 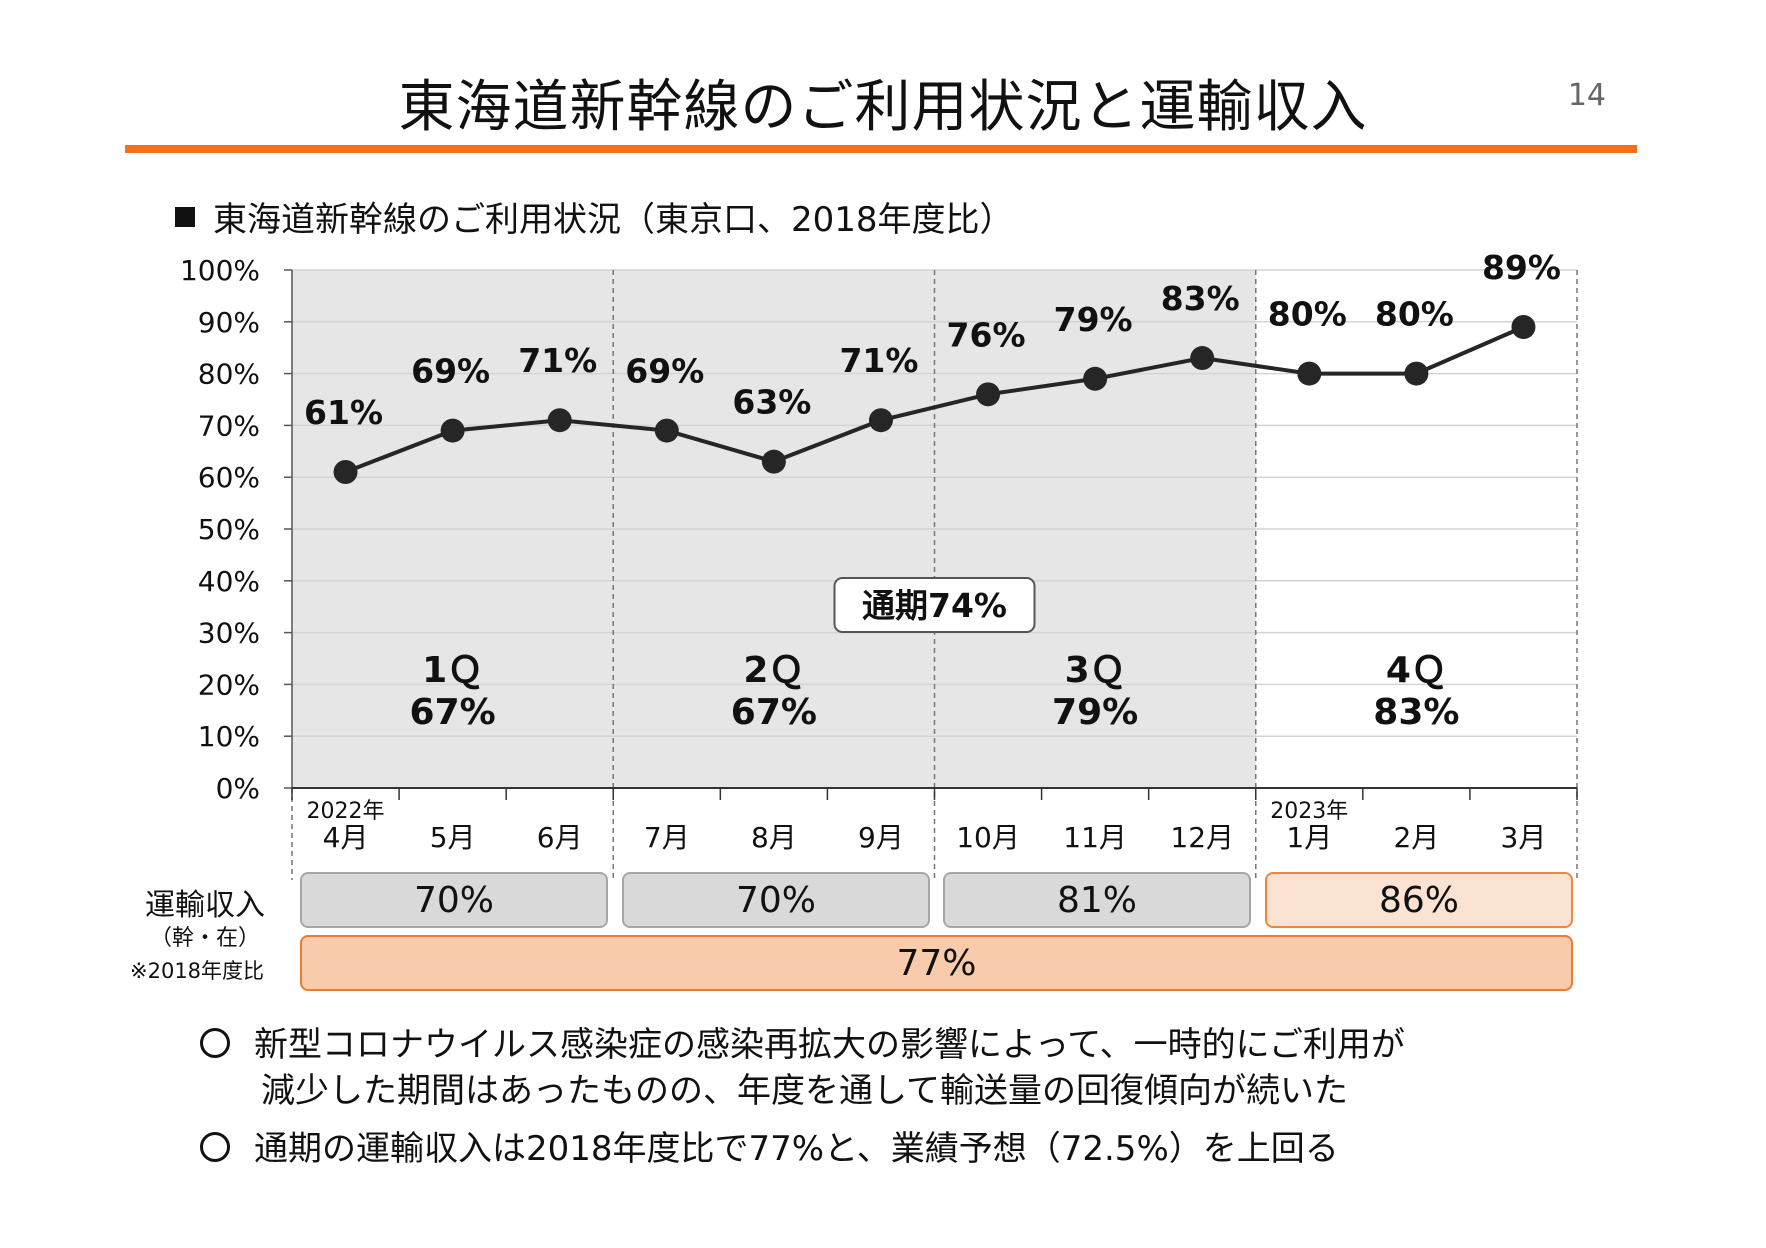 What do you see at coordinates (185, 217) in the screenshot?
I see `square-bullet-icon` at bounding box center [185, 217].